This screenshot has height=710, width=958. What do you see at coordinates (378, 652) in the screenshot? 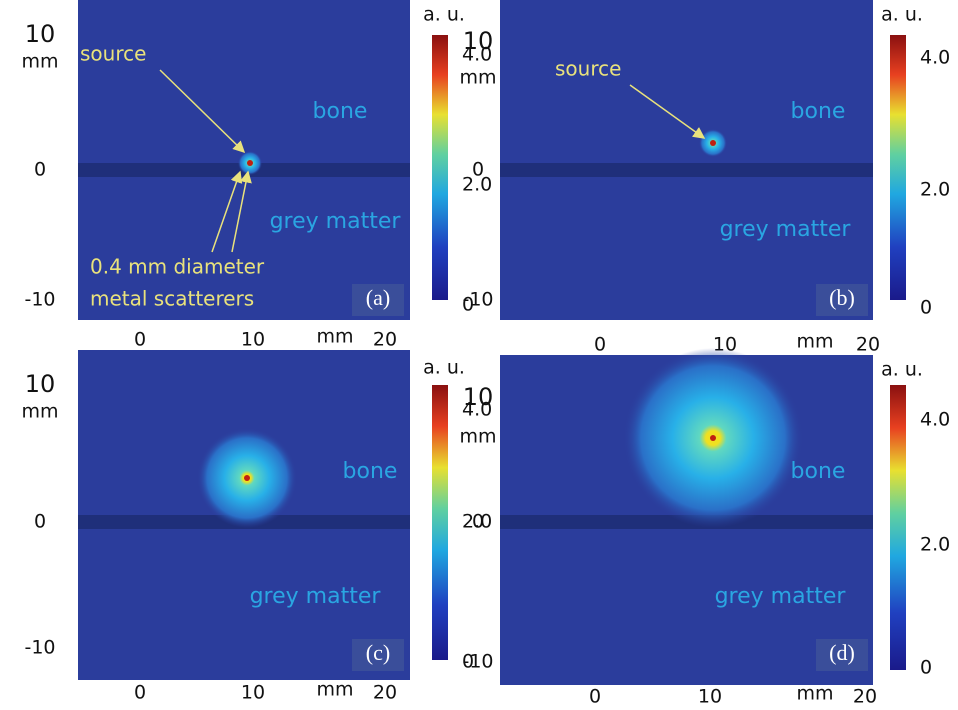
I see `panel-label: (c)` at bounding box center [378, 652].